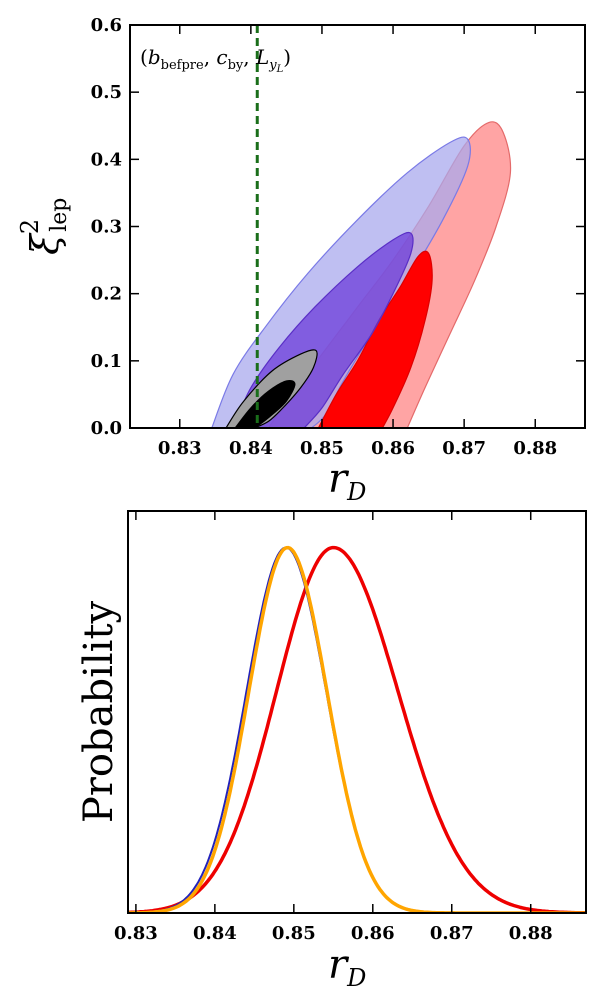 The width and height of the screenshot is (600, 1000). I want to click on y-tick-label: 0.1, so click(106, 361).